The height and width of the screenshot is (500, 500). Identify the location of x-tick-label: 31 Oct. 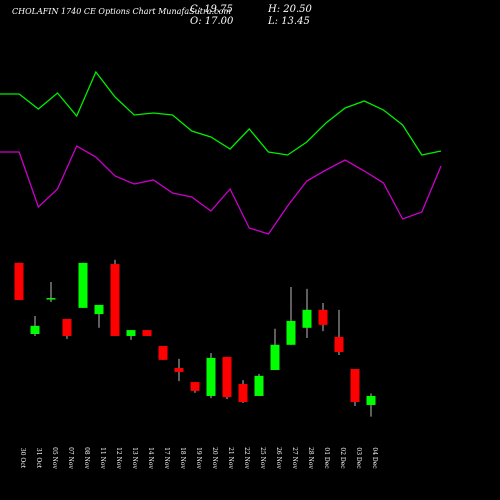
(38, 458).